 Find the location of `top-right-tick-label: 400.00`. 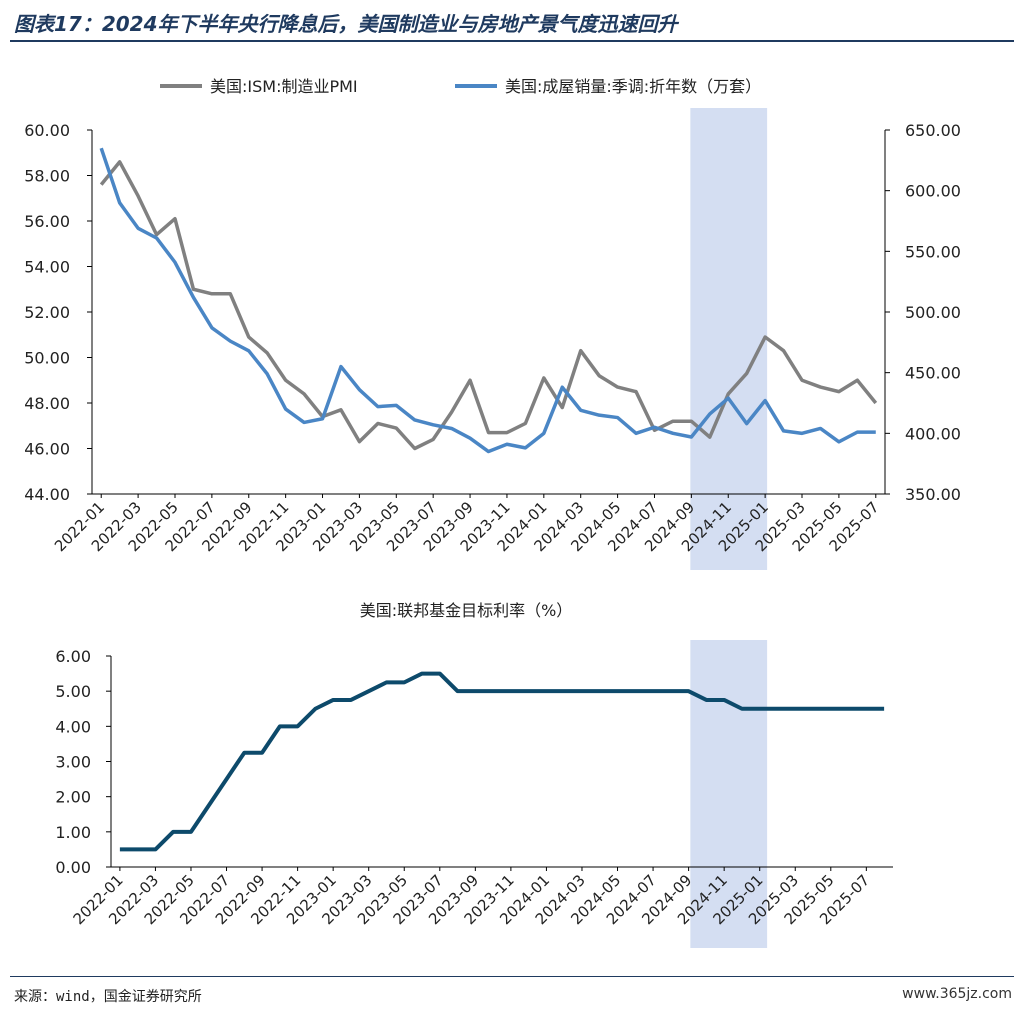

top-right-tick-label: 400.00 is located at coordinates (933, 433).